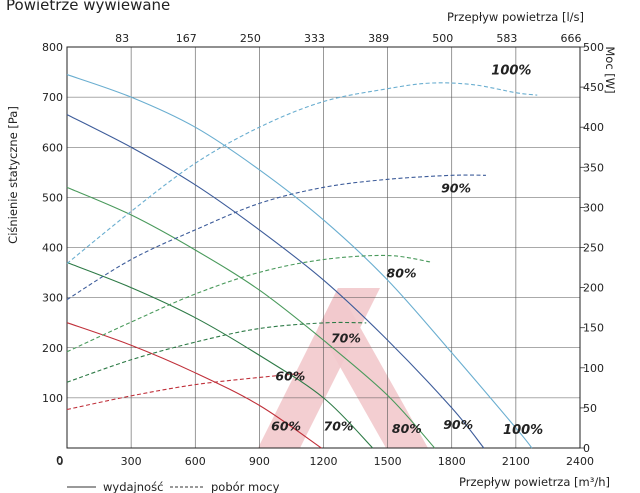 Image resolution: width=640 pixels, height=493 pixels. Describe the element at coordinates (186, 38) in the screenshot. I see `x2-tick-label: 167` at that location.